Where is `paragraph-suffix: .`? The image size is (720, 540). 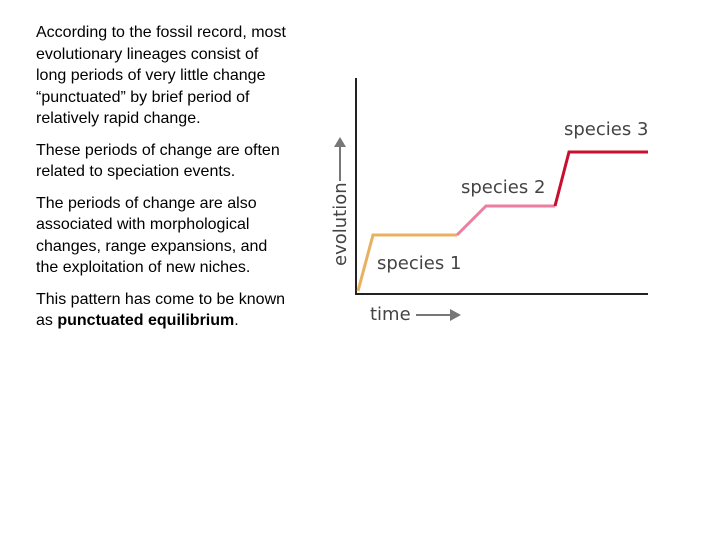
paragraph-suffix: . is located at coordinates (236, 320).